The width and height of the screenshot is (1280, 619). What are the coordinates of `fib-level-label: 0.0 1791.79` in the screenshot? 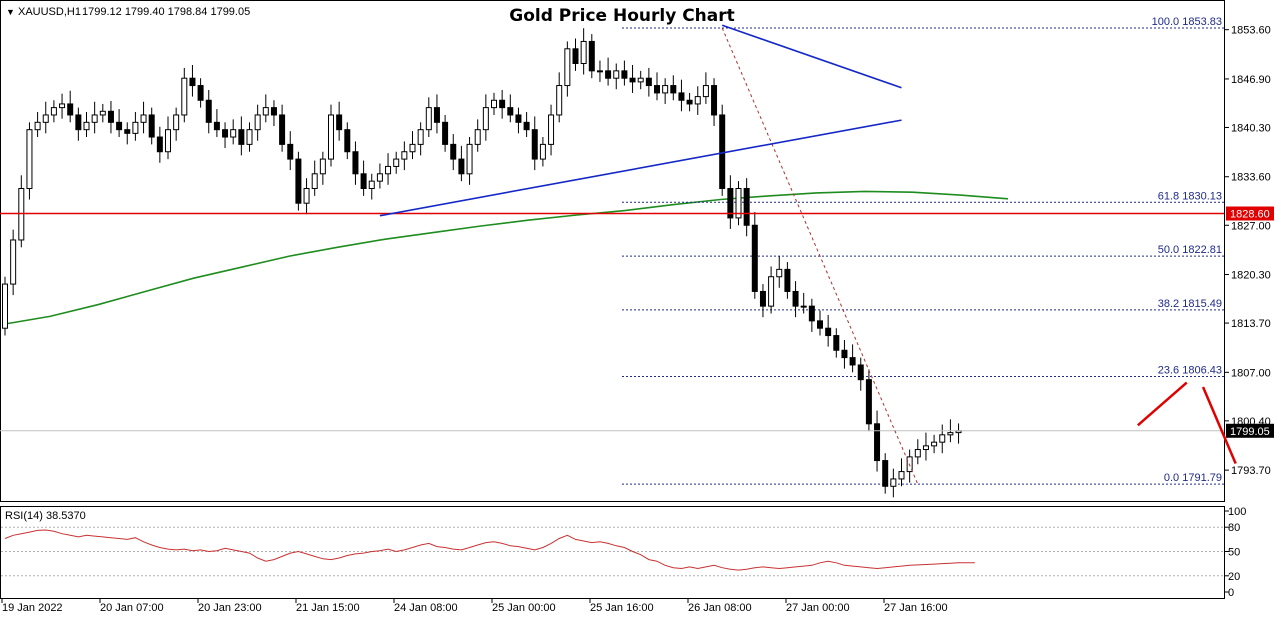 It's located at (1193, 478).